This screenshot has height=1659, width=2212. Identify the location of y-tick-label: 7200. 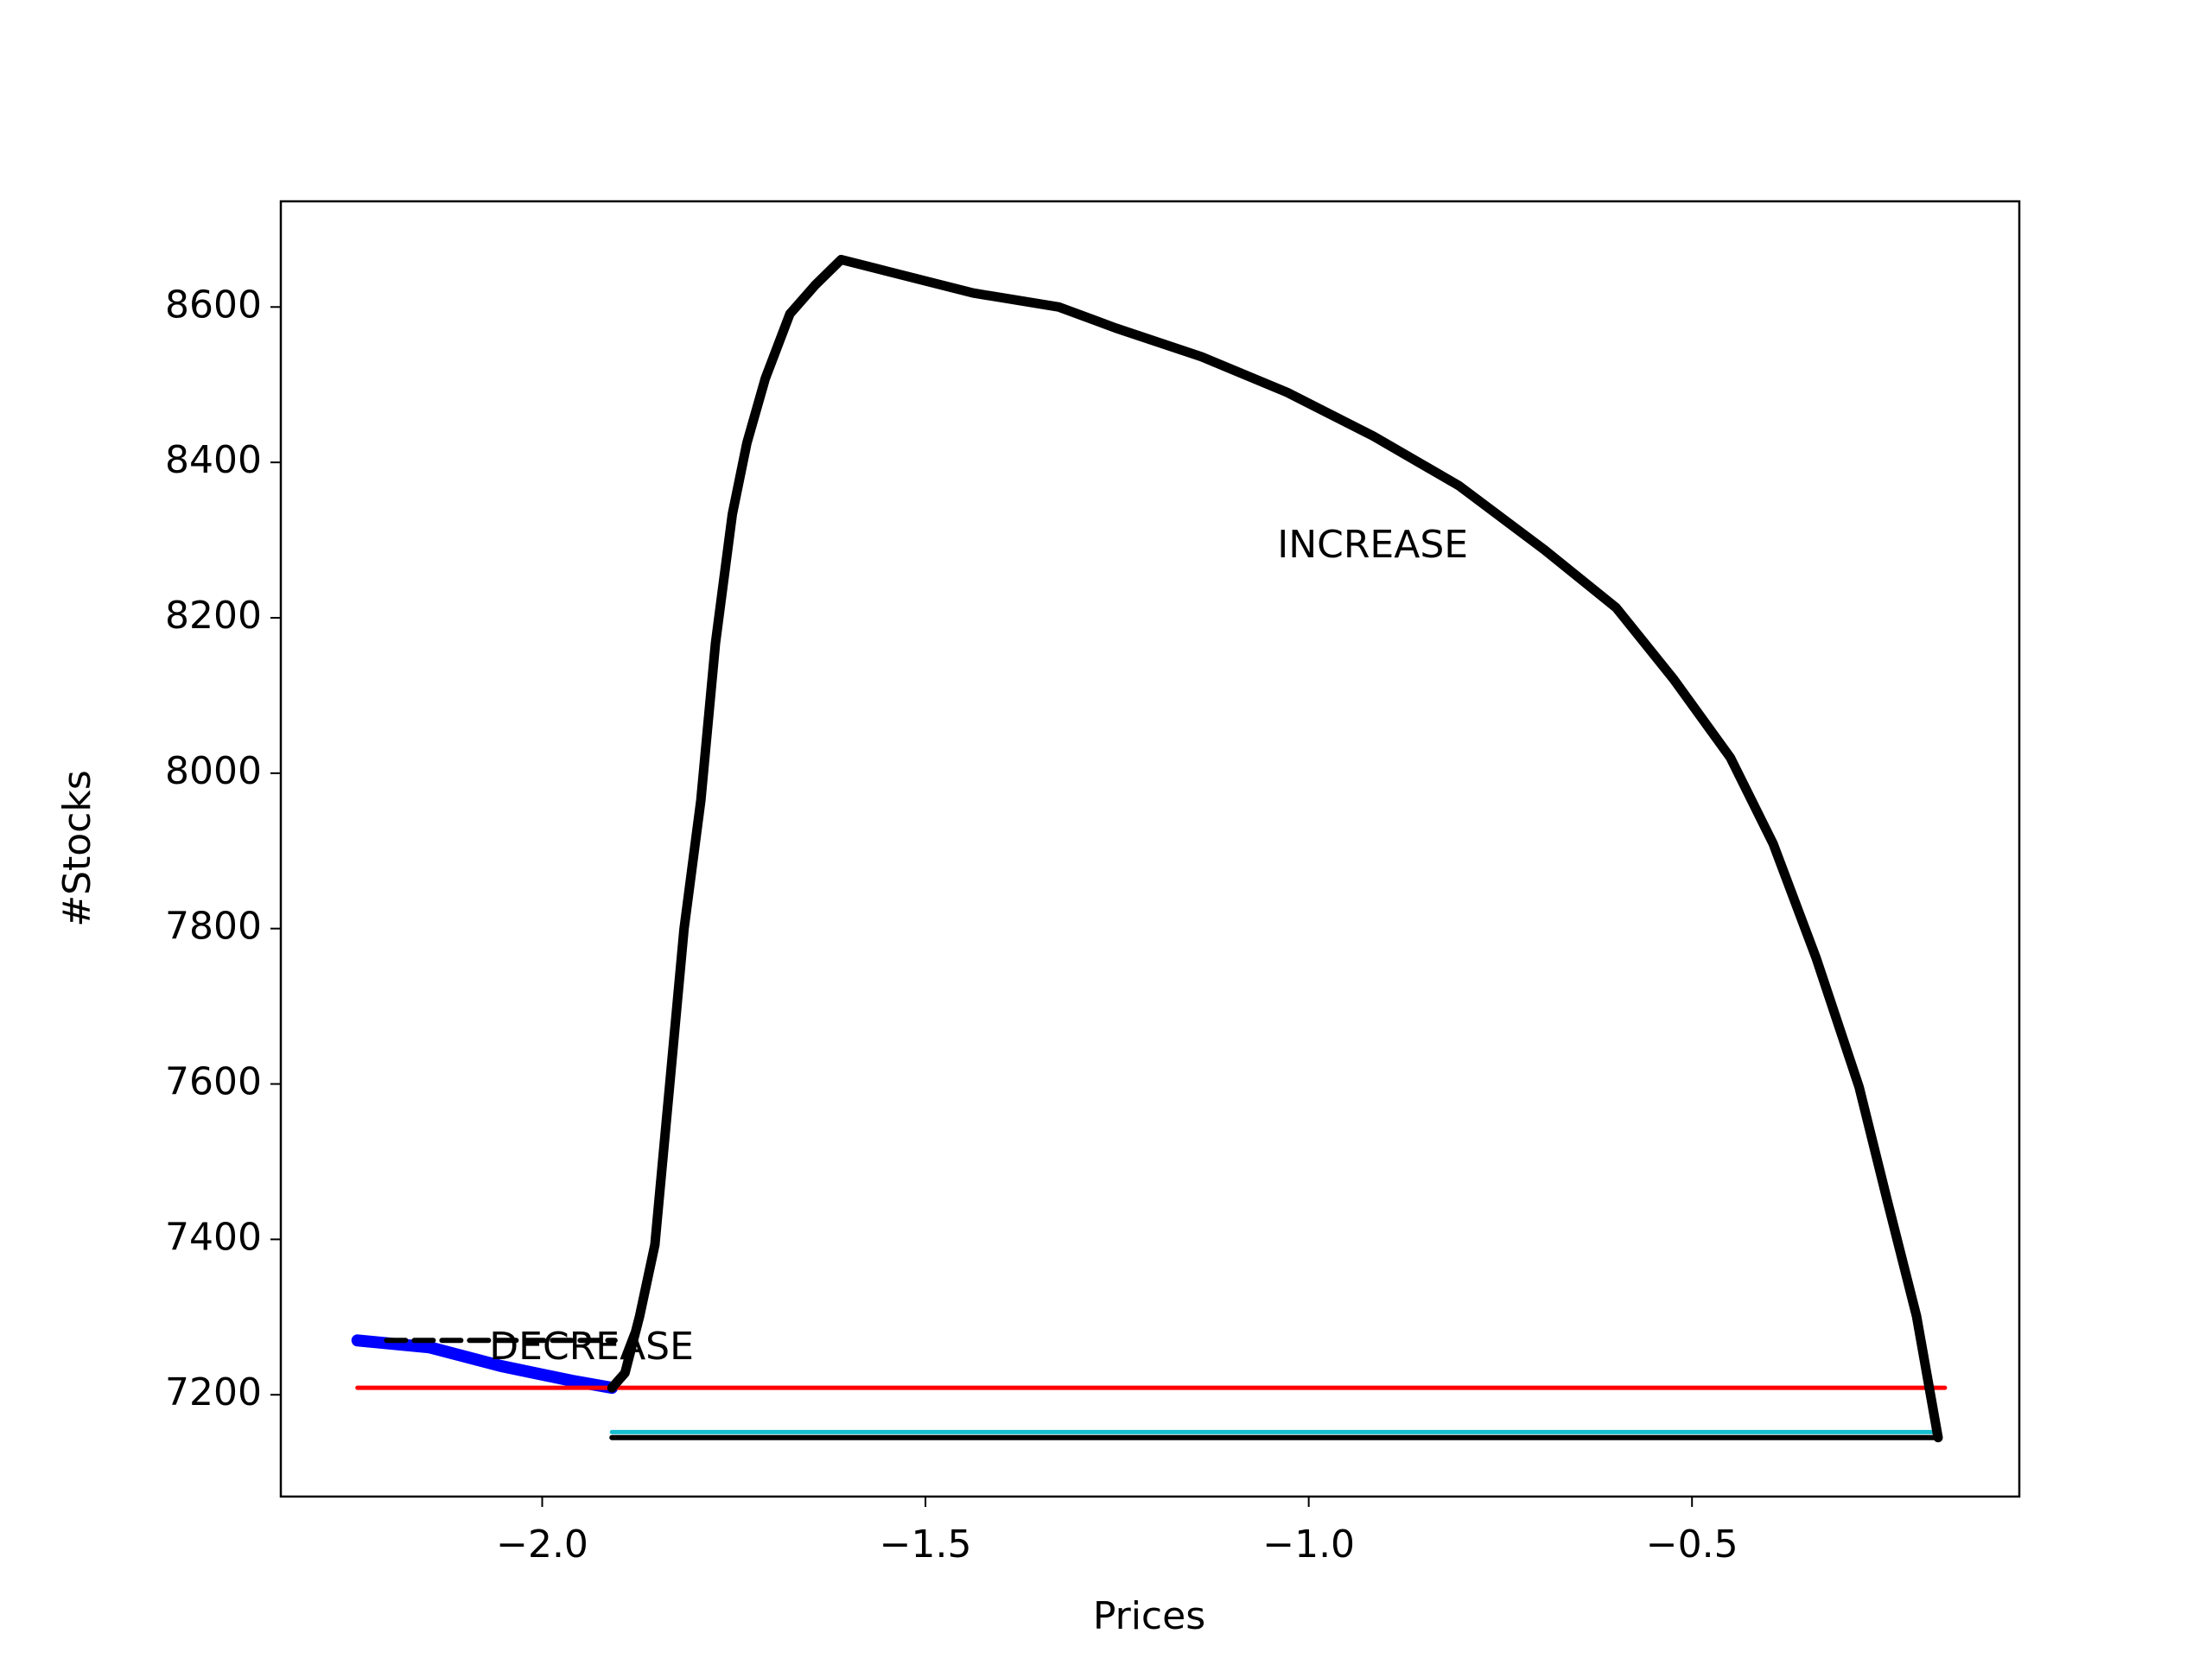
(213, 1392).